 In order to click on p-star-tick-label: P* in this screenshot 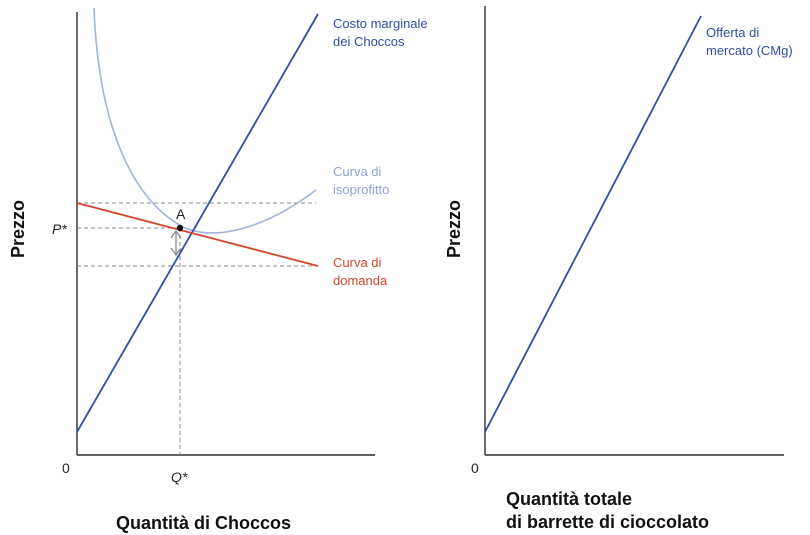, I will do `click(59, 229)`.